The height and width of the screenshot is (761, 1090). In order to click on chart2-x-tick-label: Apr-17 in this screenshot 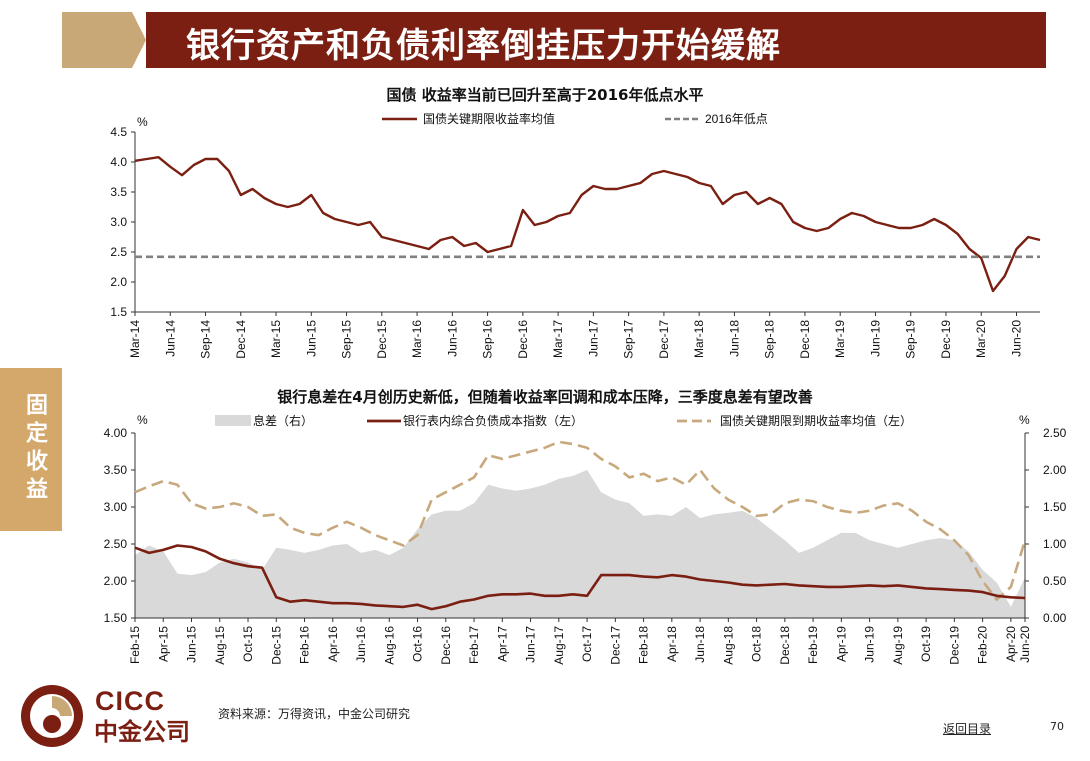, I will do `click(502, 644)`.